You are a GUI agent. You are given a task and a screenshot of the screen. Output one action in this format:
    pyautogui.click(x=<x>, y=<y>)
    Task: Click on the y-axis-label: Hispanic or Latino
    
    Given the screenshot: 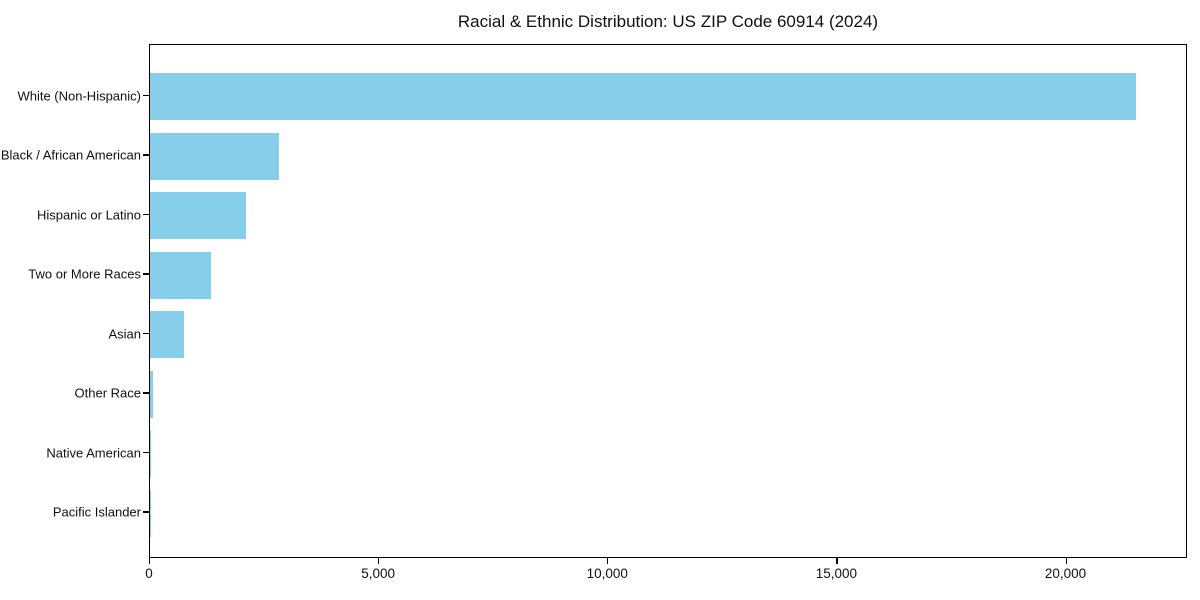 What is the action you would take?
    pyautogui.click(x=88, y=214)
    